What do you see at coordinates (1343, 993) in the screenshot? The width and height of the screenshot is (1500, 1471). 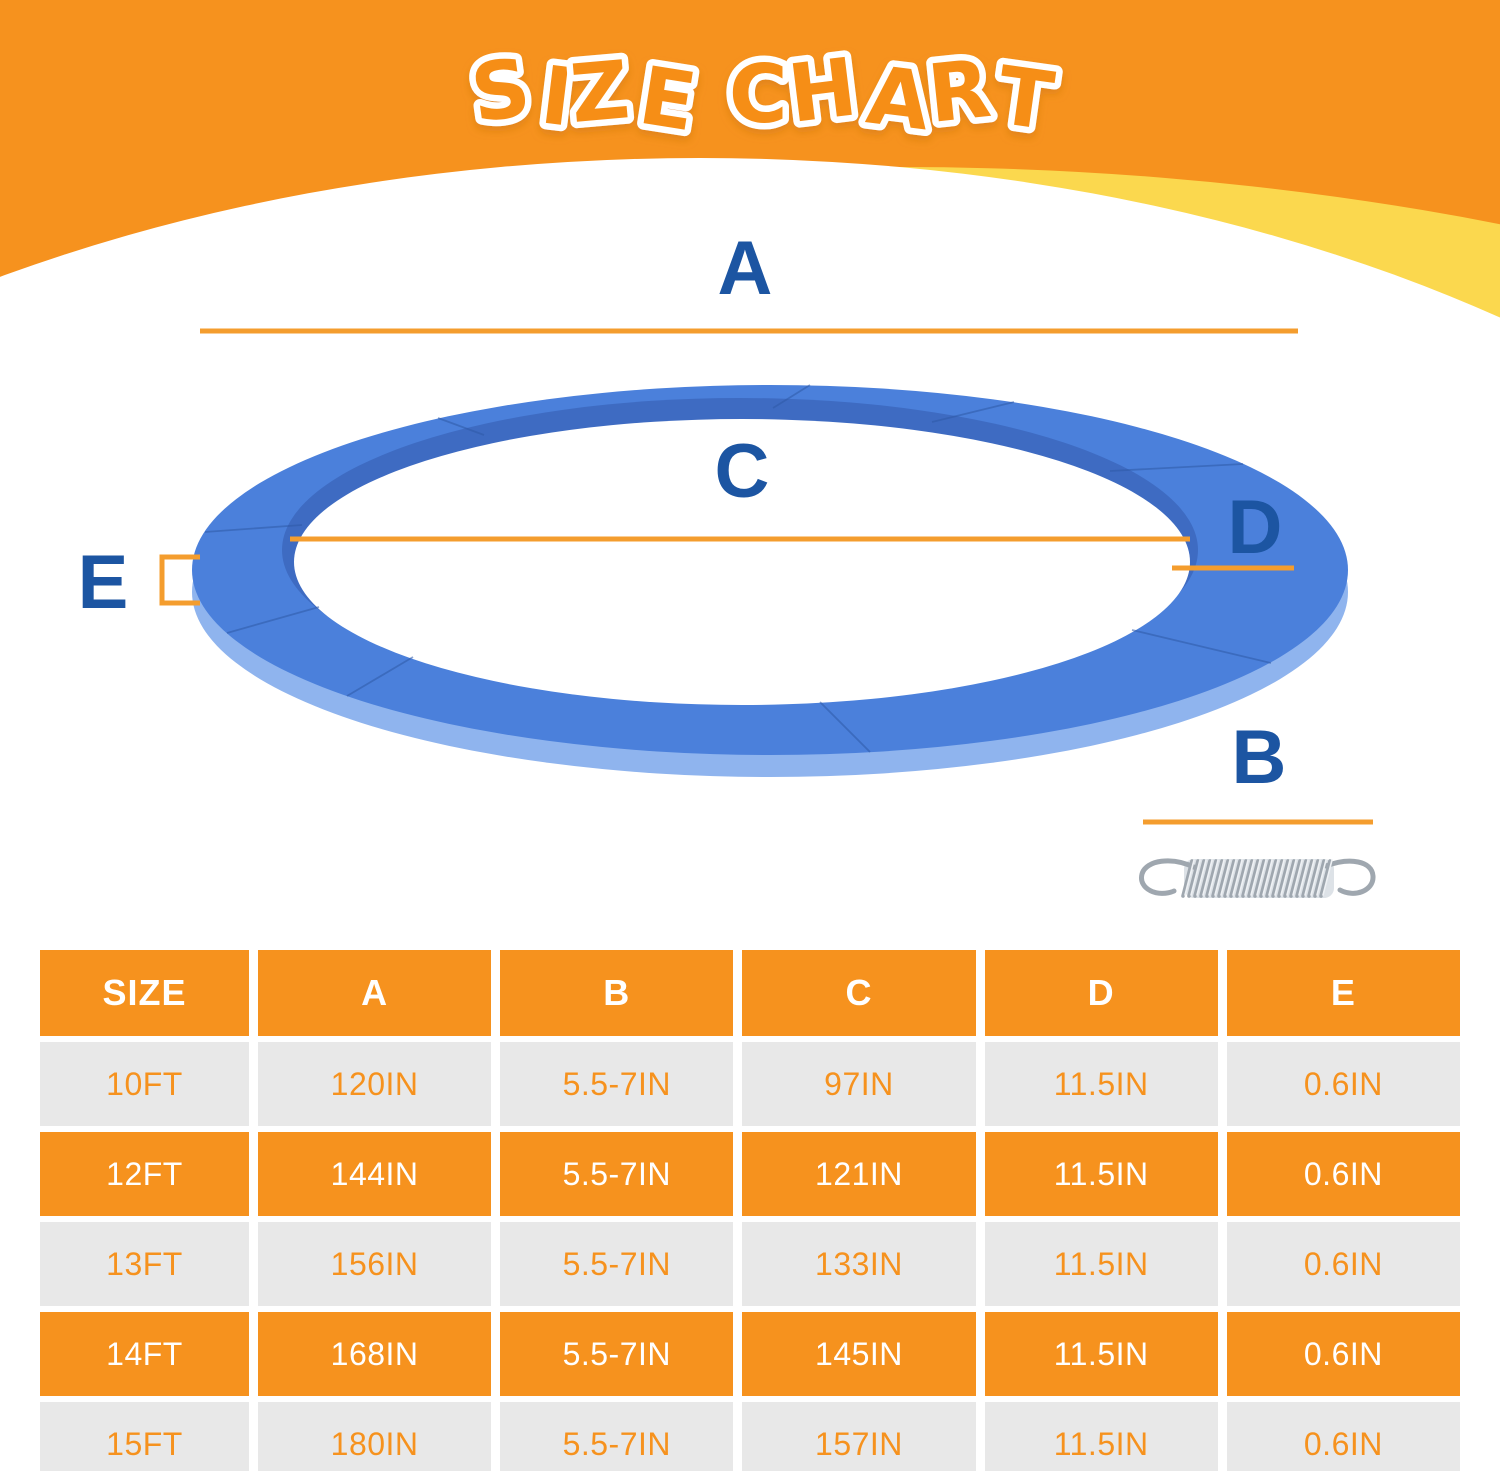 I see `header-cell-e: E` at bounding box center [1343, 993].